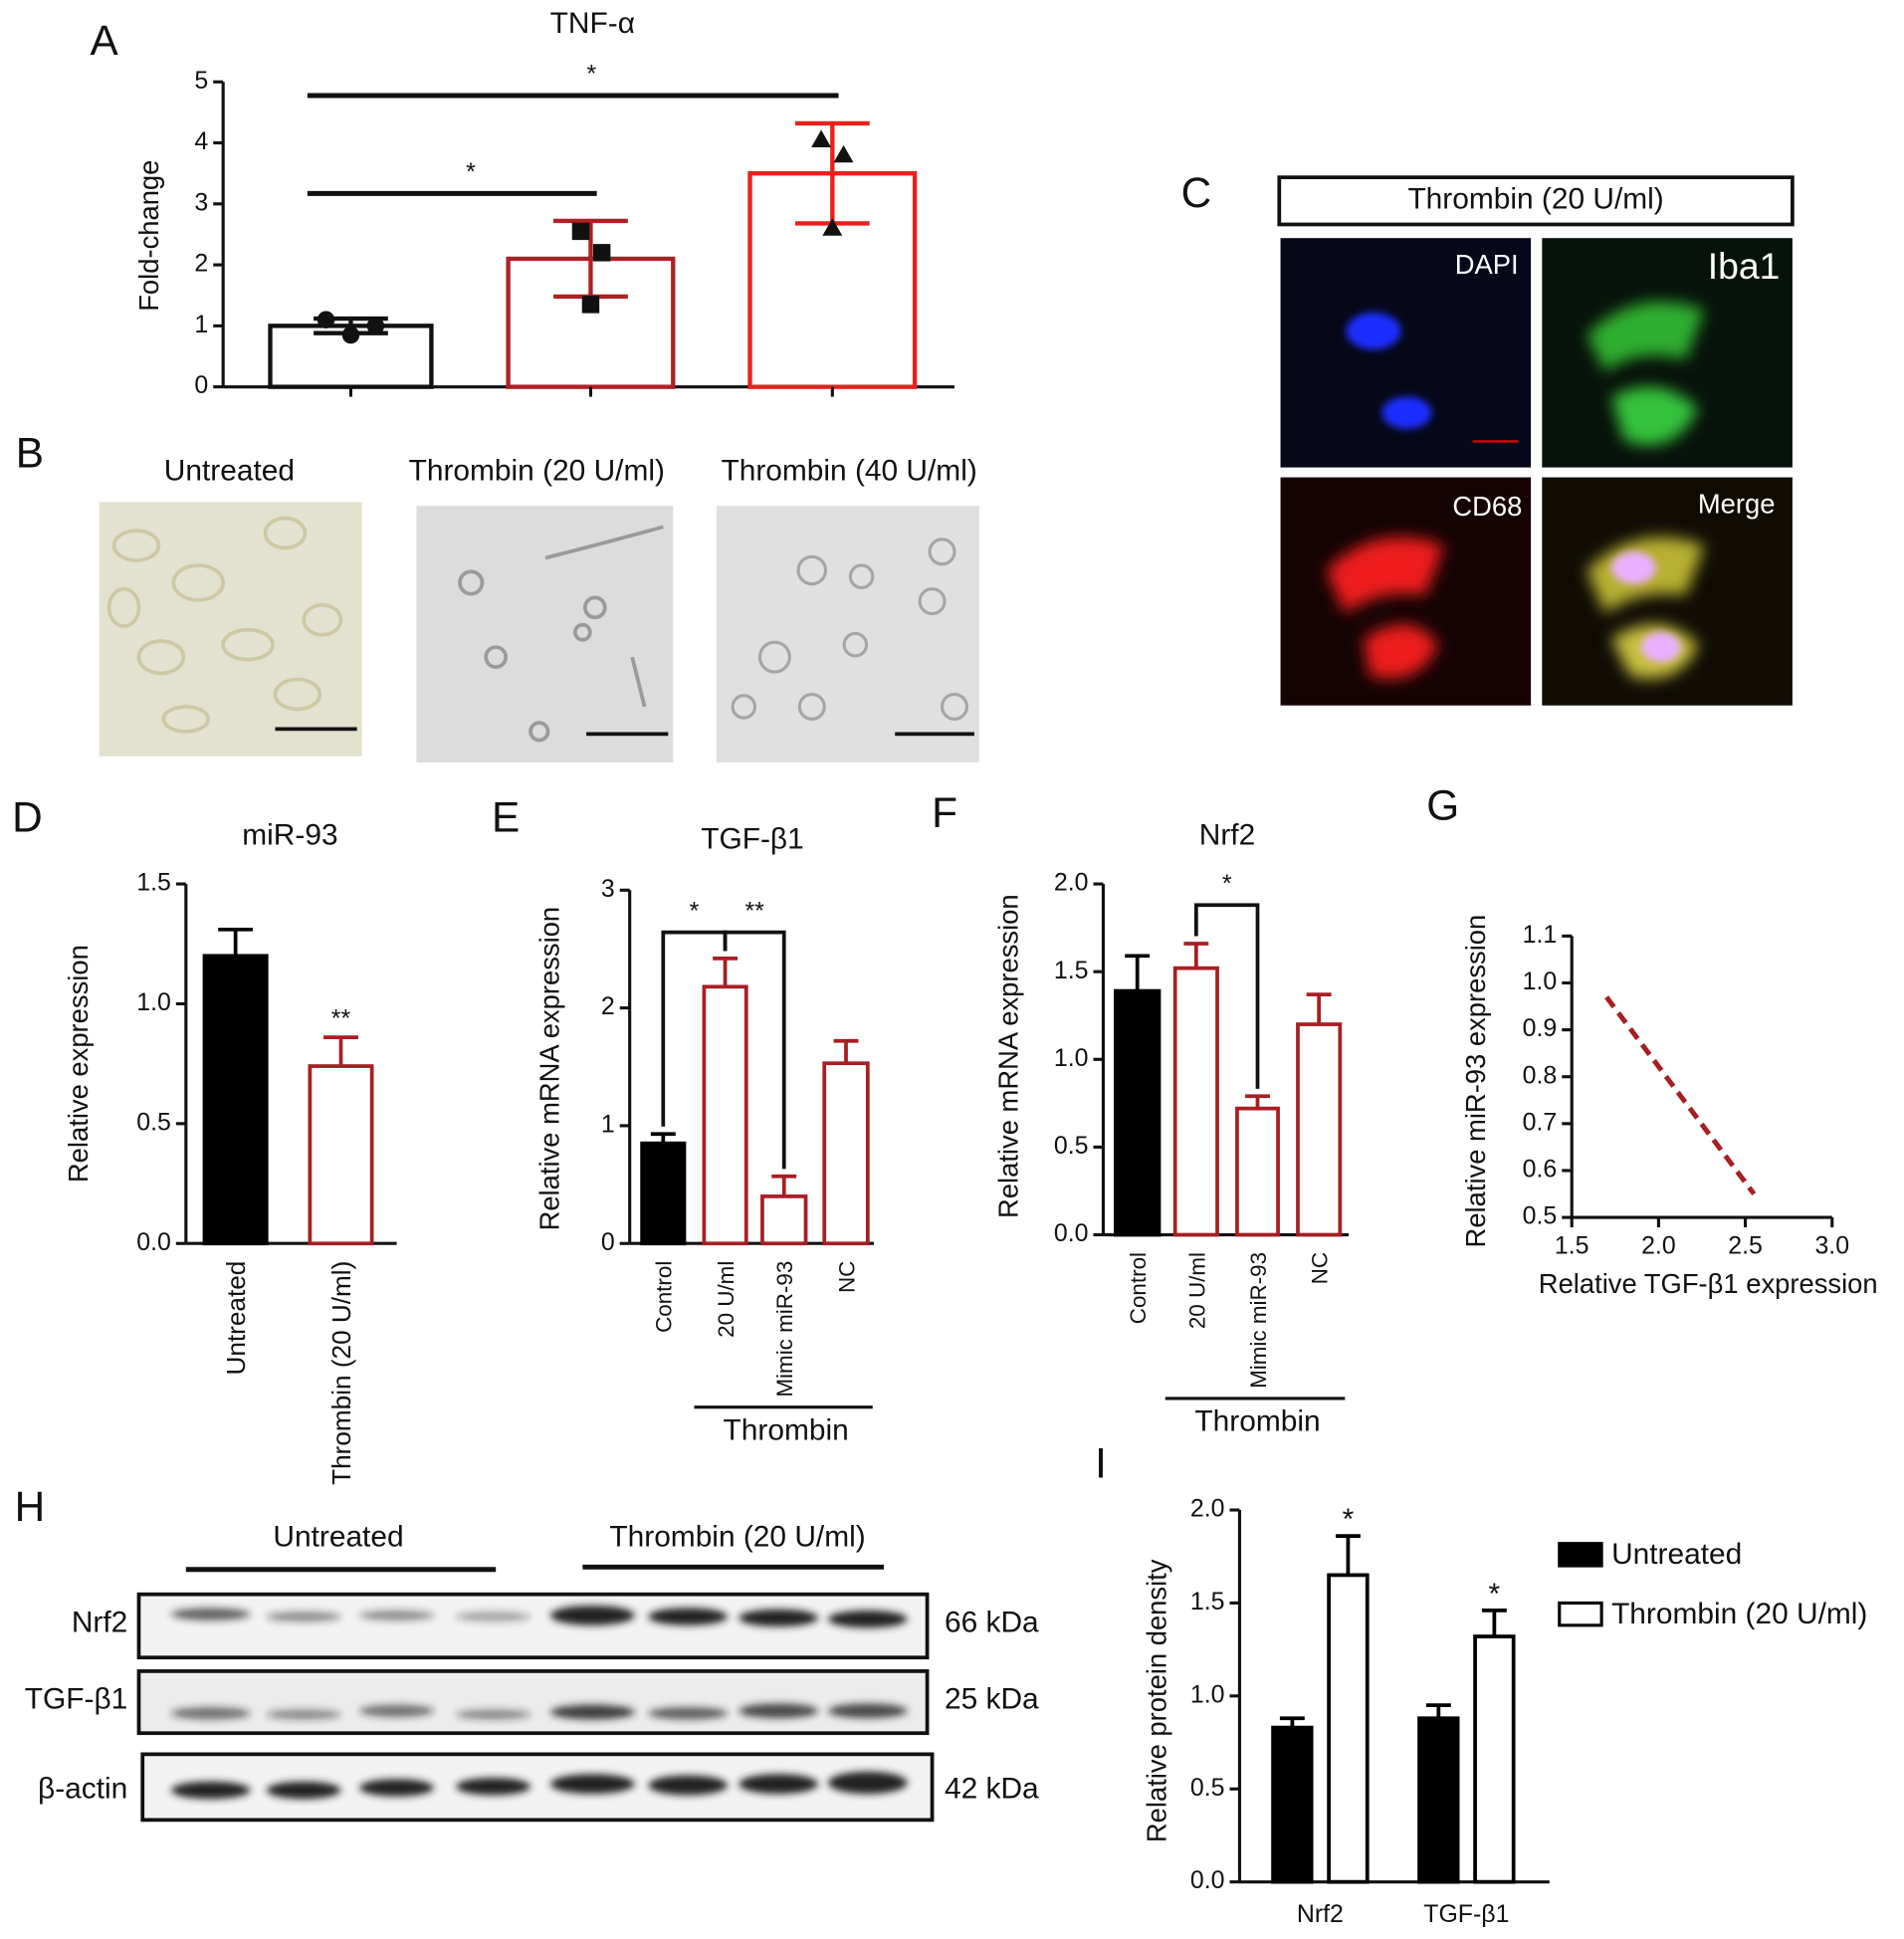  Describe the element at coordinates (1226, 996) in the screenshot. I see `significance-bracket` at that location.